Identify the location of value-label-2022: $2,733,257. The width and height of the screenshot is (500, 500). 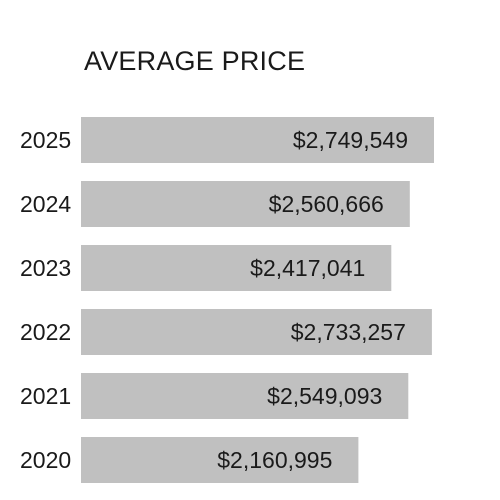
(348, 332).